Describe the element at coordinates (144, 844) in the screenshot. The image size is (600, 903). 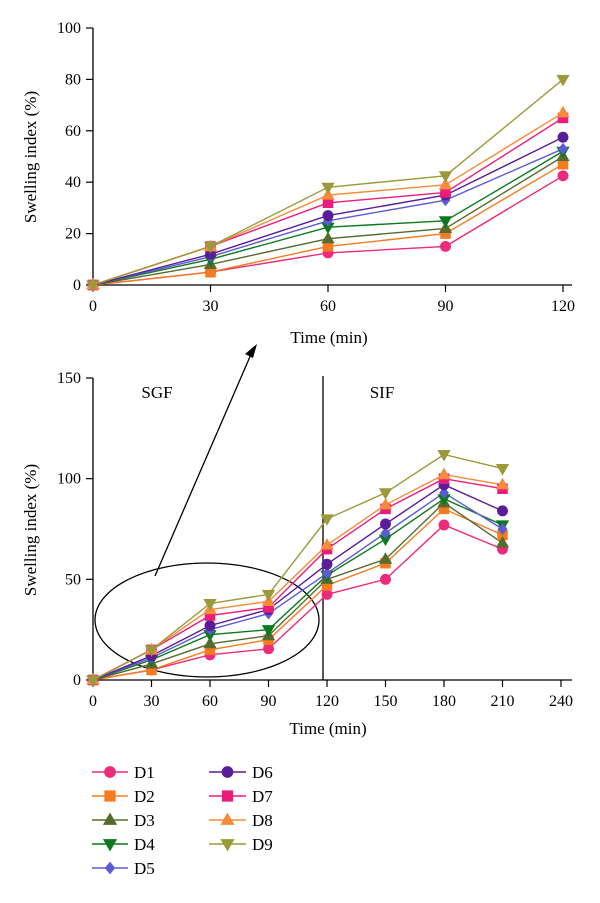
I see `legend-label-d4: D4` at that location.